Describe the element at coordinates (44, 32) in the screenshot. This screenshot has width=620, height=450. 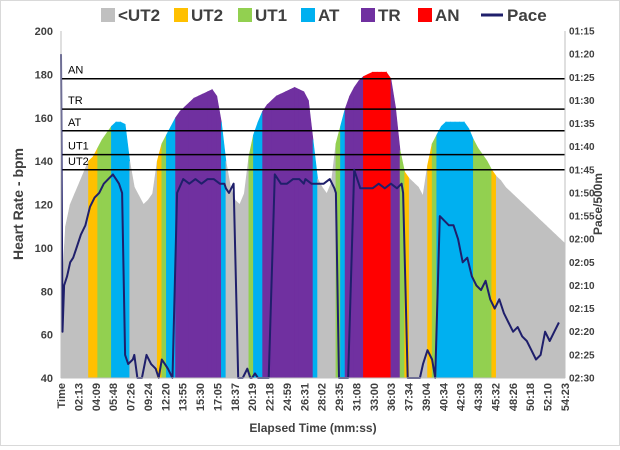
I see `y-tick-label: 200` at that location.